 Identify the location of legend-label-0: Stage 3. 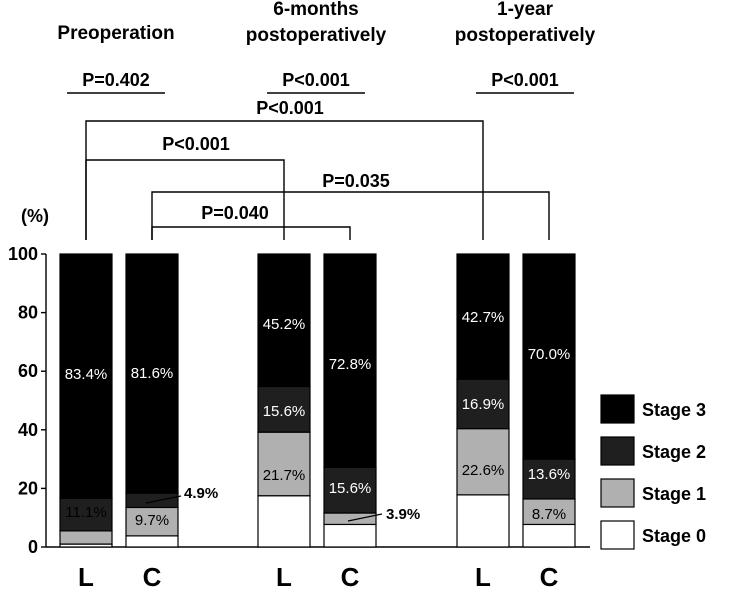
(674, 410).